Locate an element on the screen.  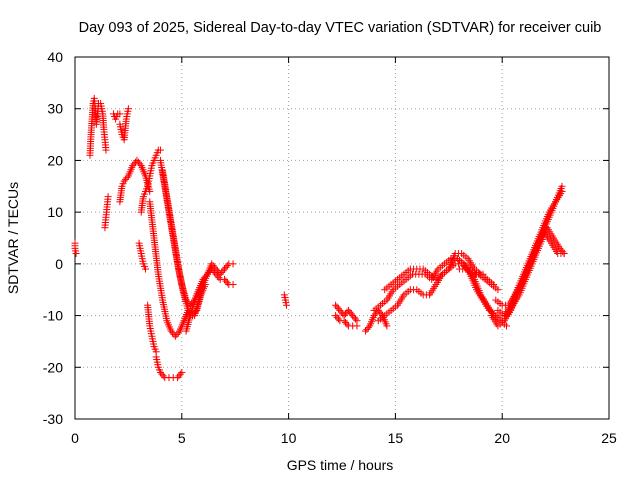
y-tick-label: 30 is located at coordinates (55, 109).